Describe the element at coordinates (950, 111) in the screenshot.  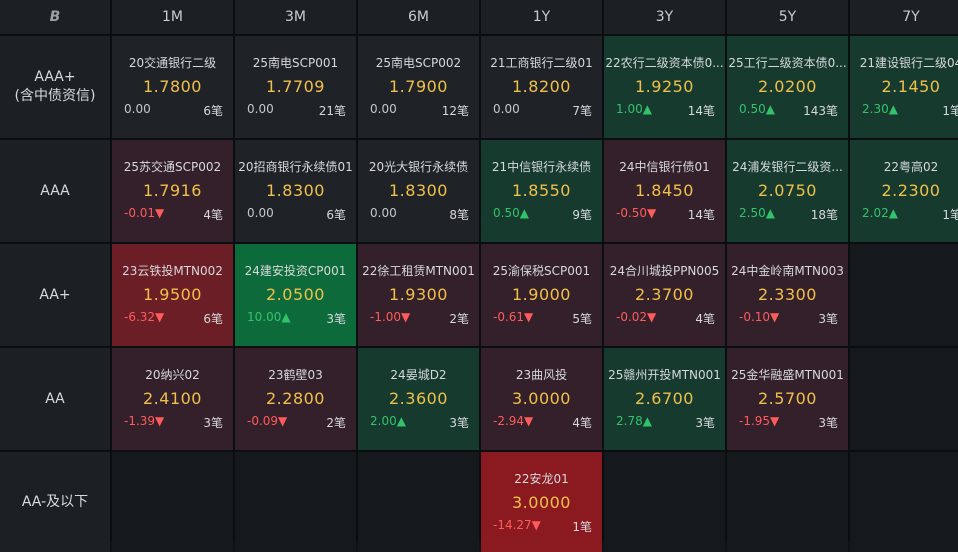
I see `trade-count: 1笔` at that location.